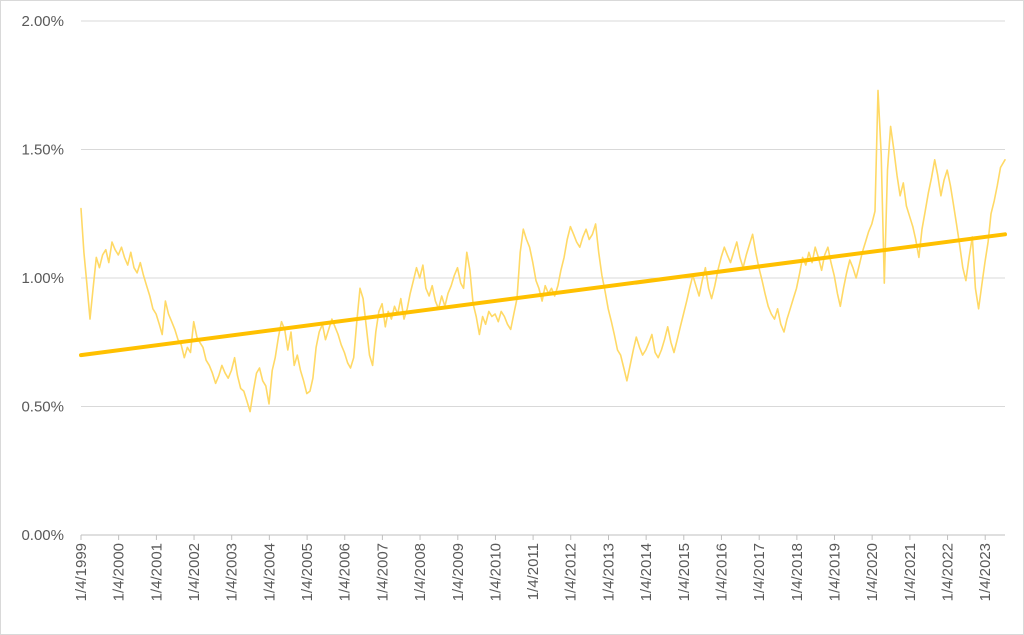 The height and width of the screenshot is (635, 1024). I want to click on x-tick-label: 1/4/2000, so click(119, 572).